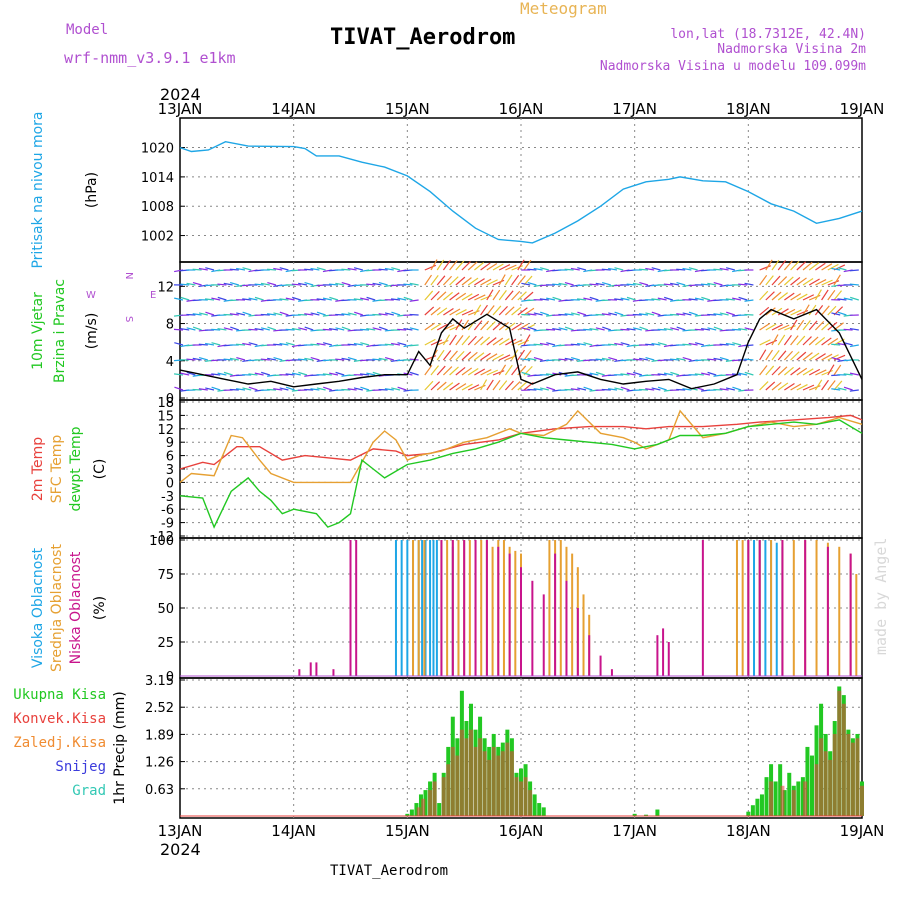 The image size is (900, 900). I want to click on y-tick-label: 1014, so click(157, 178).